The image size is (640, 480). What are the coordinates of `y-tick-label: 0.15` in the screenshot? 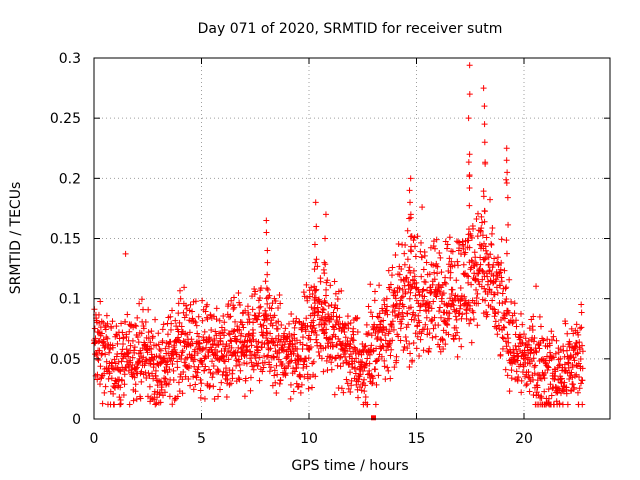 It's located at (65, 240).